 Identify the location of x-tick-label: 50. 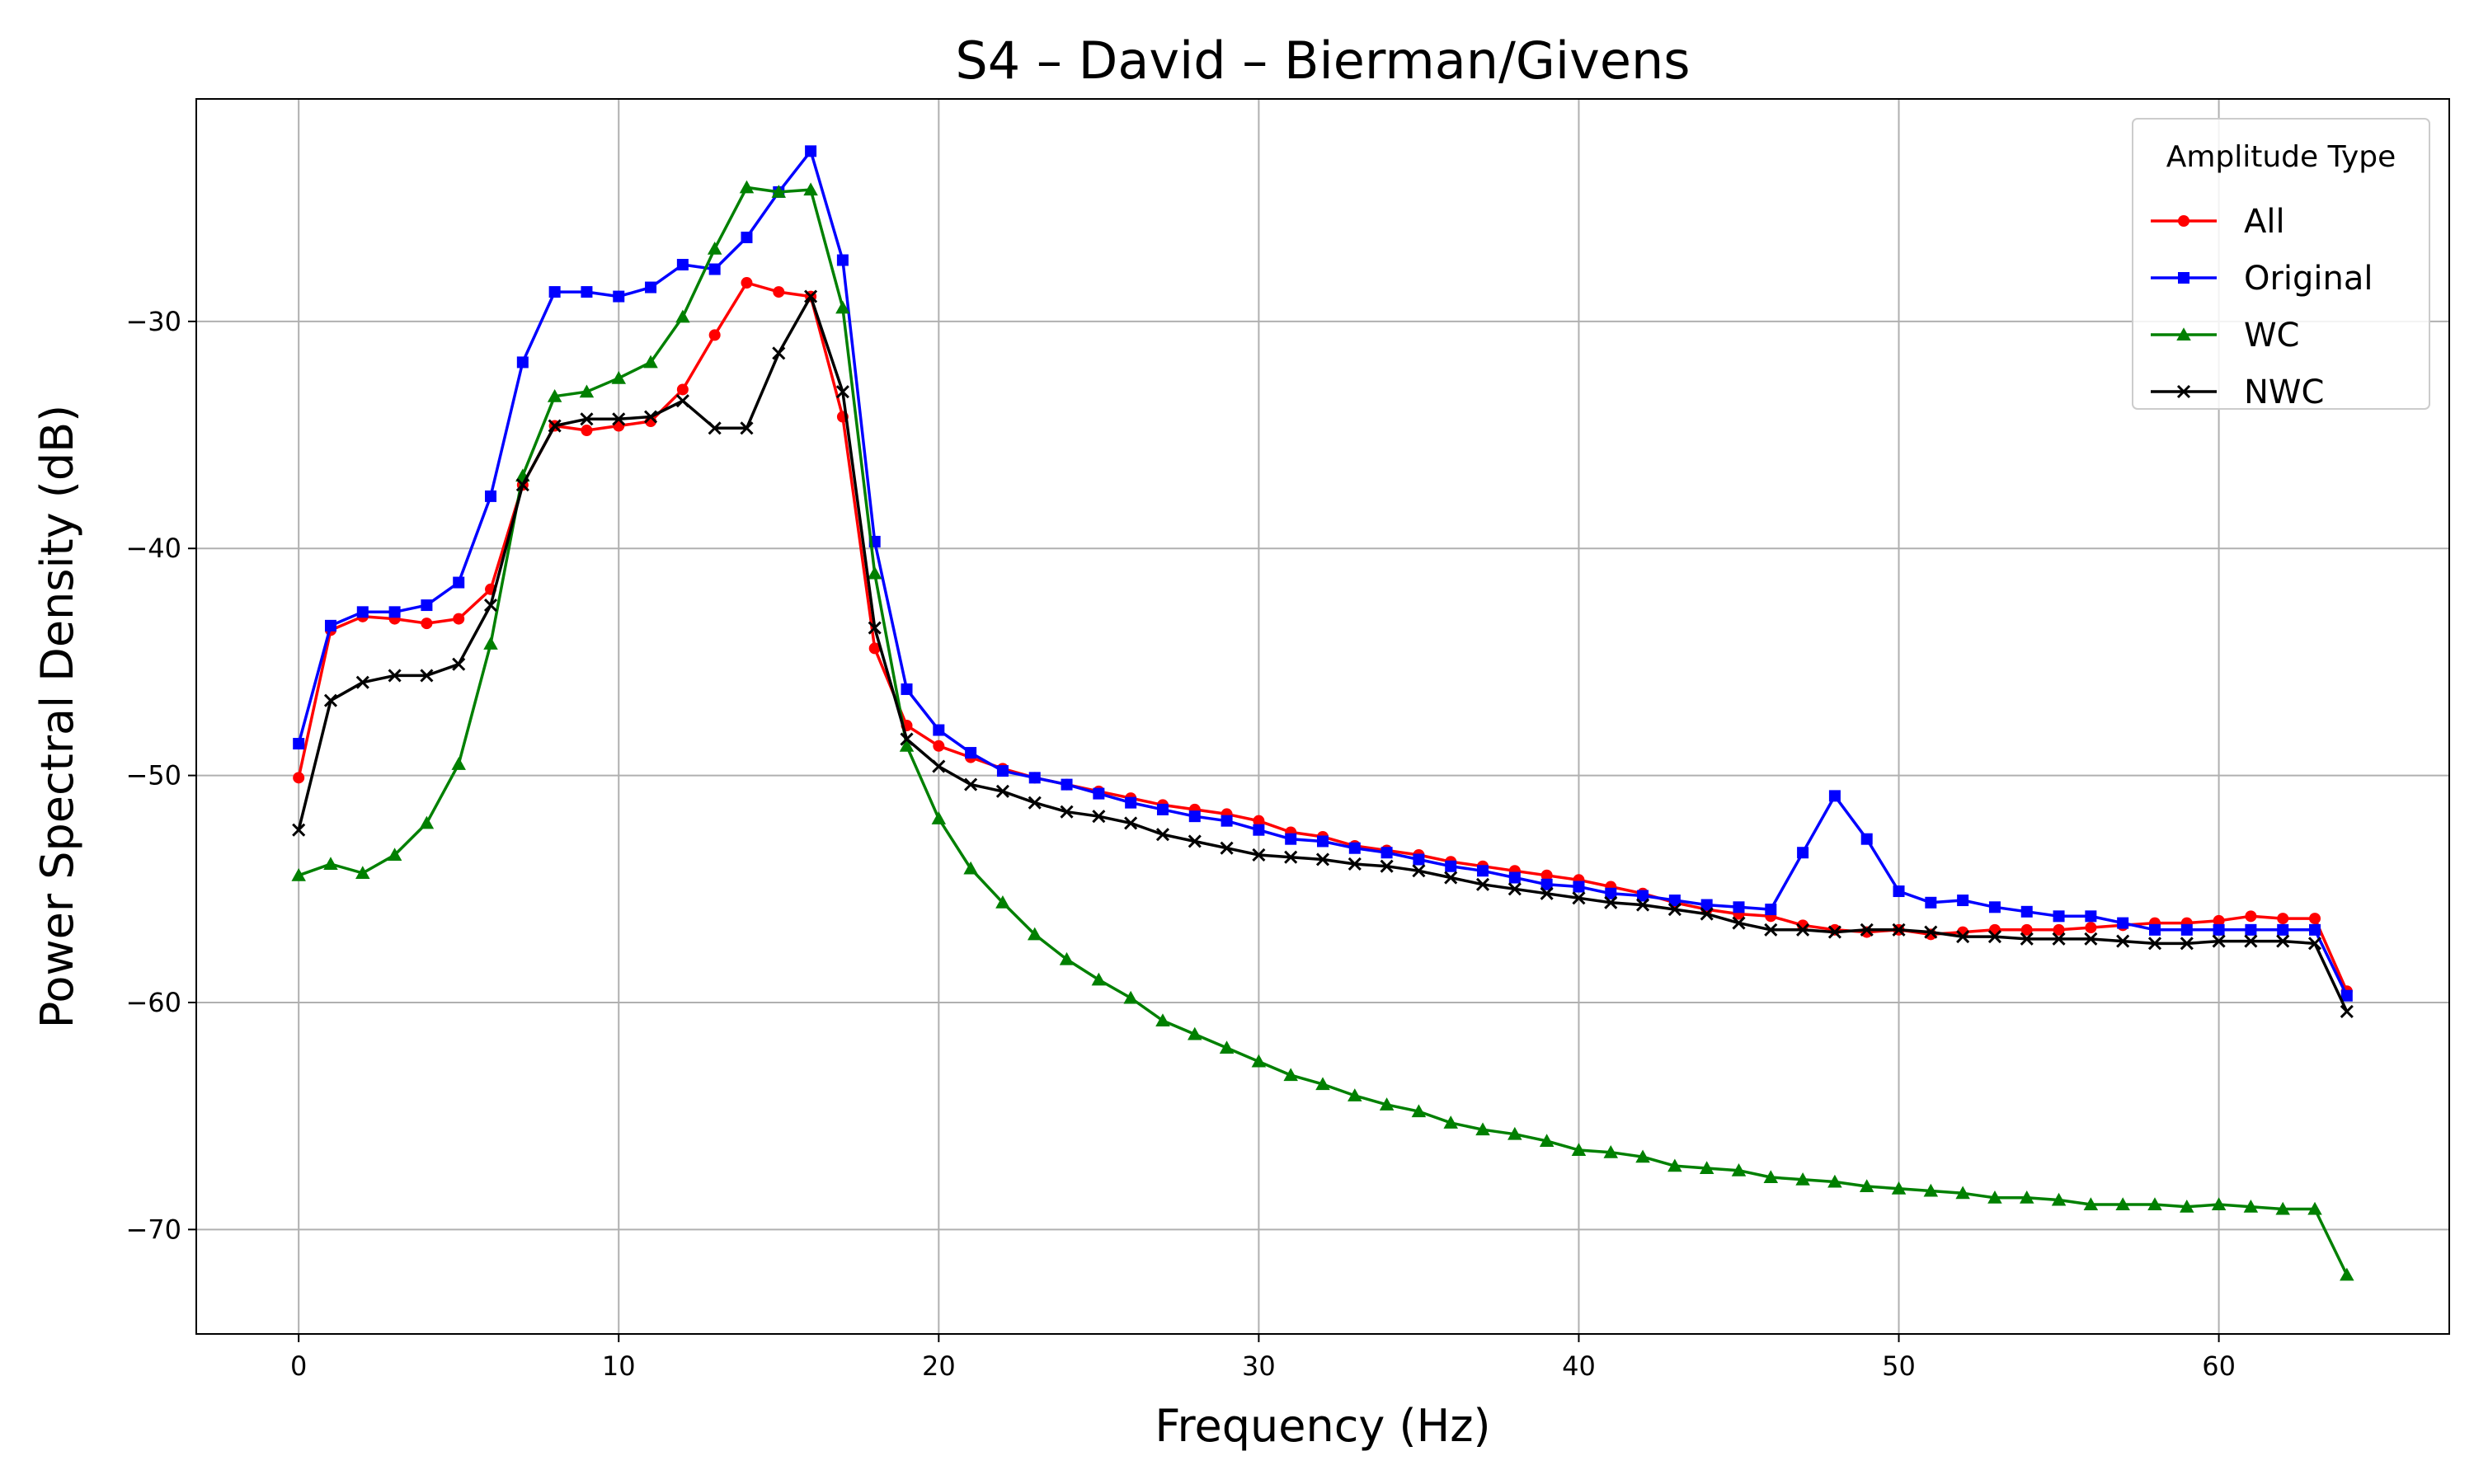
(1899, 1366).